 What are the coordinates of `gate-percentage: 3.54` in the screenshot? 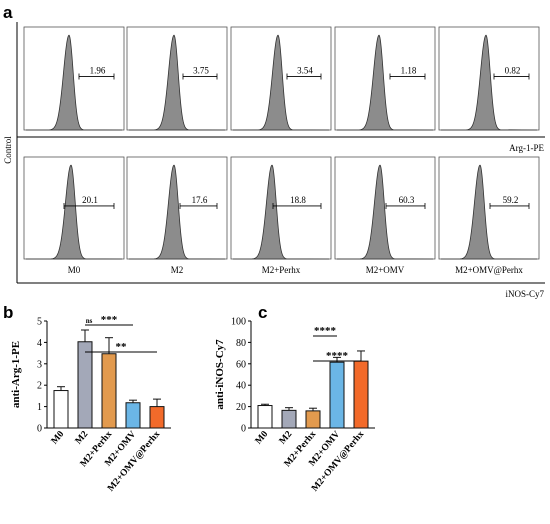 It's located at (305, 70).